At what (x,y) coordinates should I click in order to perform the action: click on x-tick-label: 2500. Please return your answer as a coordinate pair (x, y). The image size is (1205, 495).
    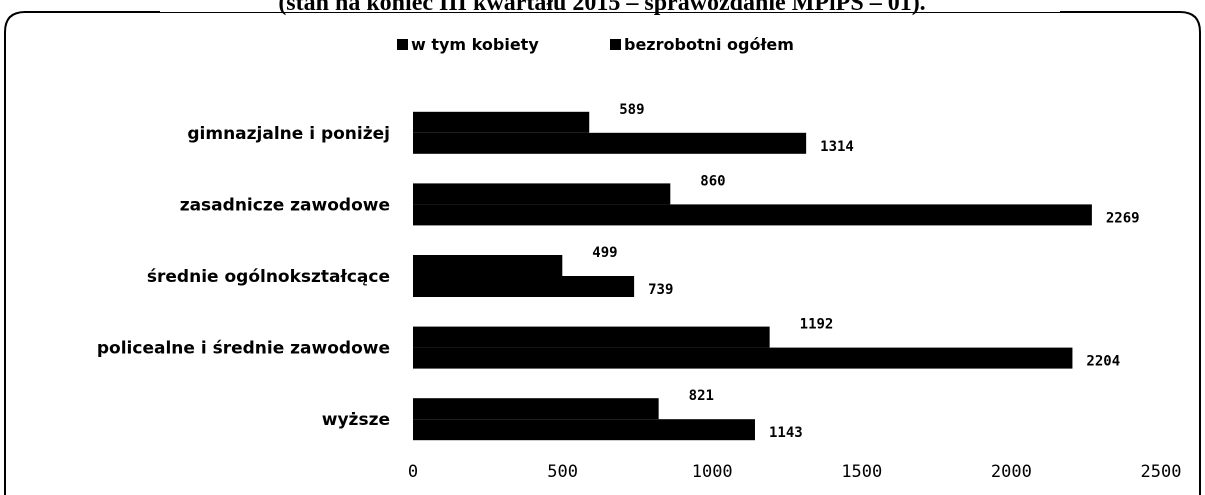
    Looking at the image, I should click on (1161, 472).